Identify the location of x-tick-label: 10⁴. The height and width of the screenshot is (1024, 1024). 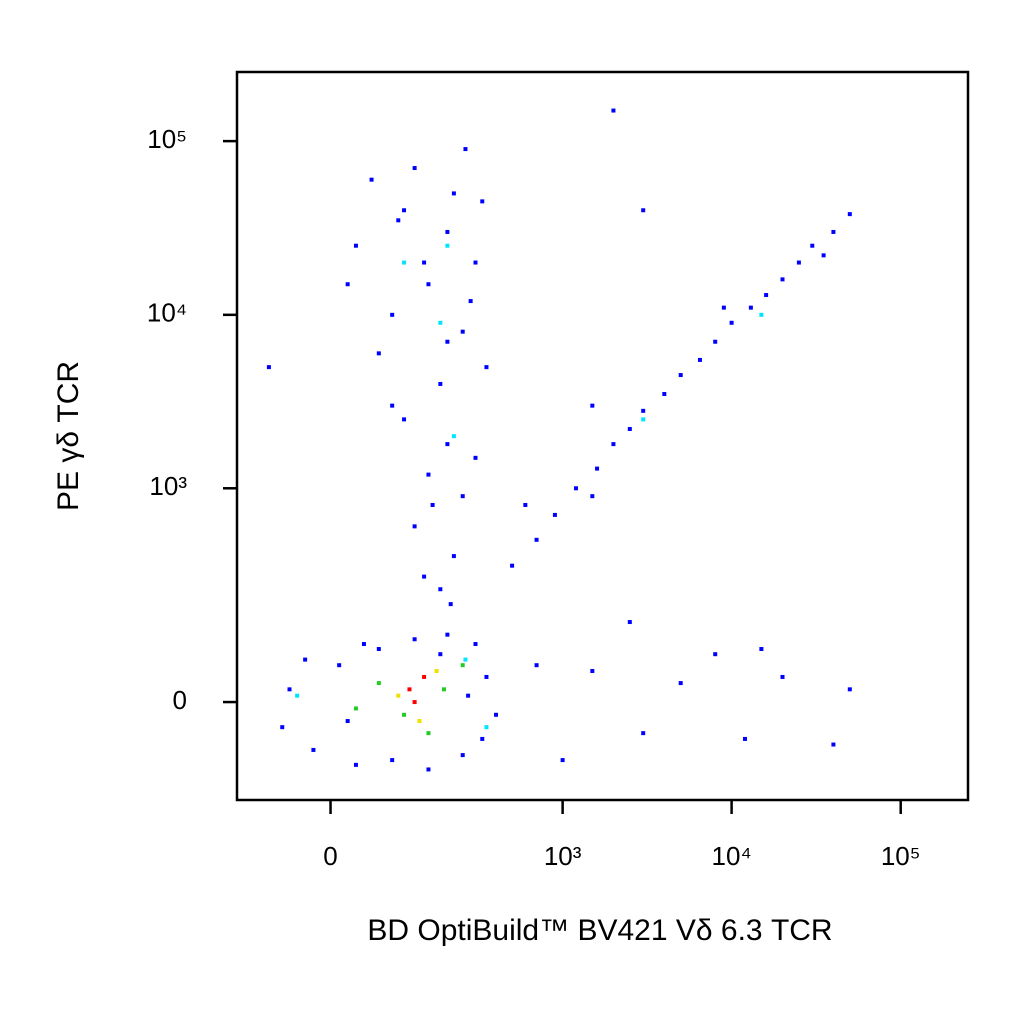
(732, 856).